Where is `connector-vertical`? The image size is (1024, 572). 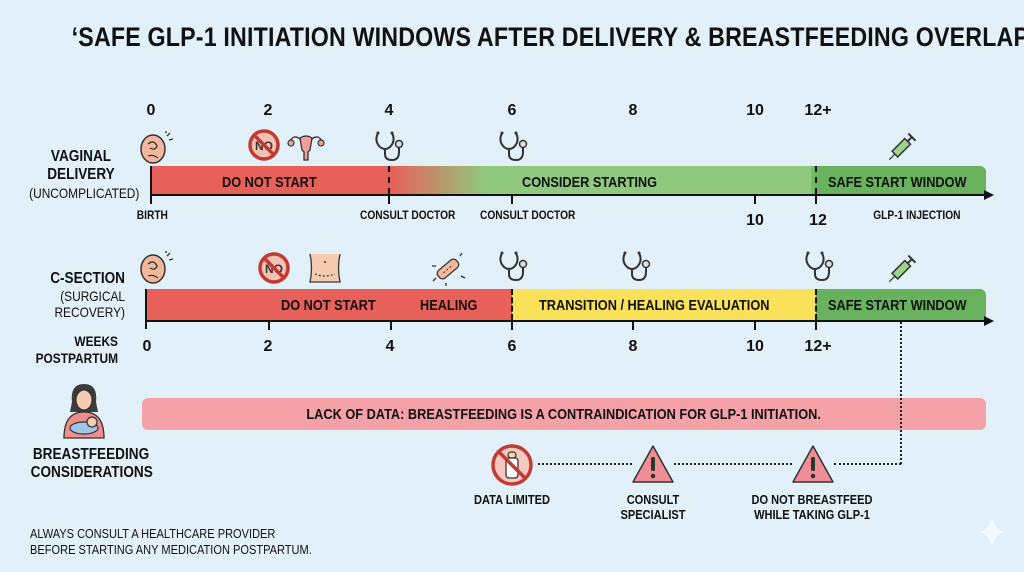
connector-vertical is located at coordinates (901, 393).